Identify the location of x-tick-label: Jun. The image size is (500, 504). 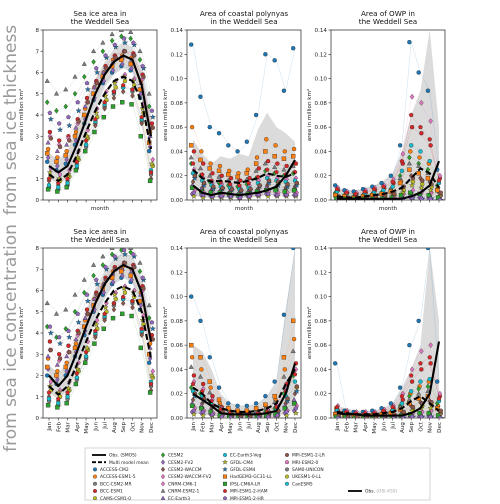
(240, 427).